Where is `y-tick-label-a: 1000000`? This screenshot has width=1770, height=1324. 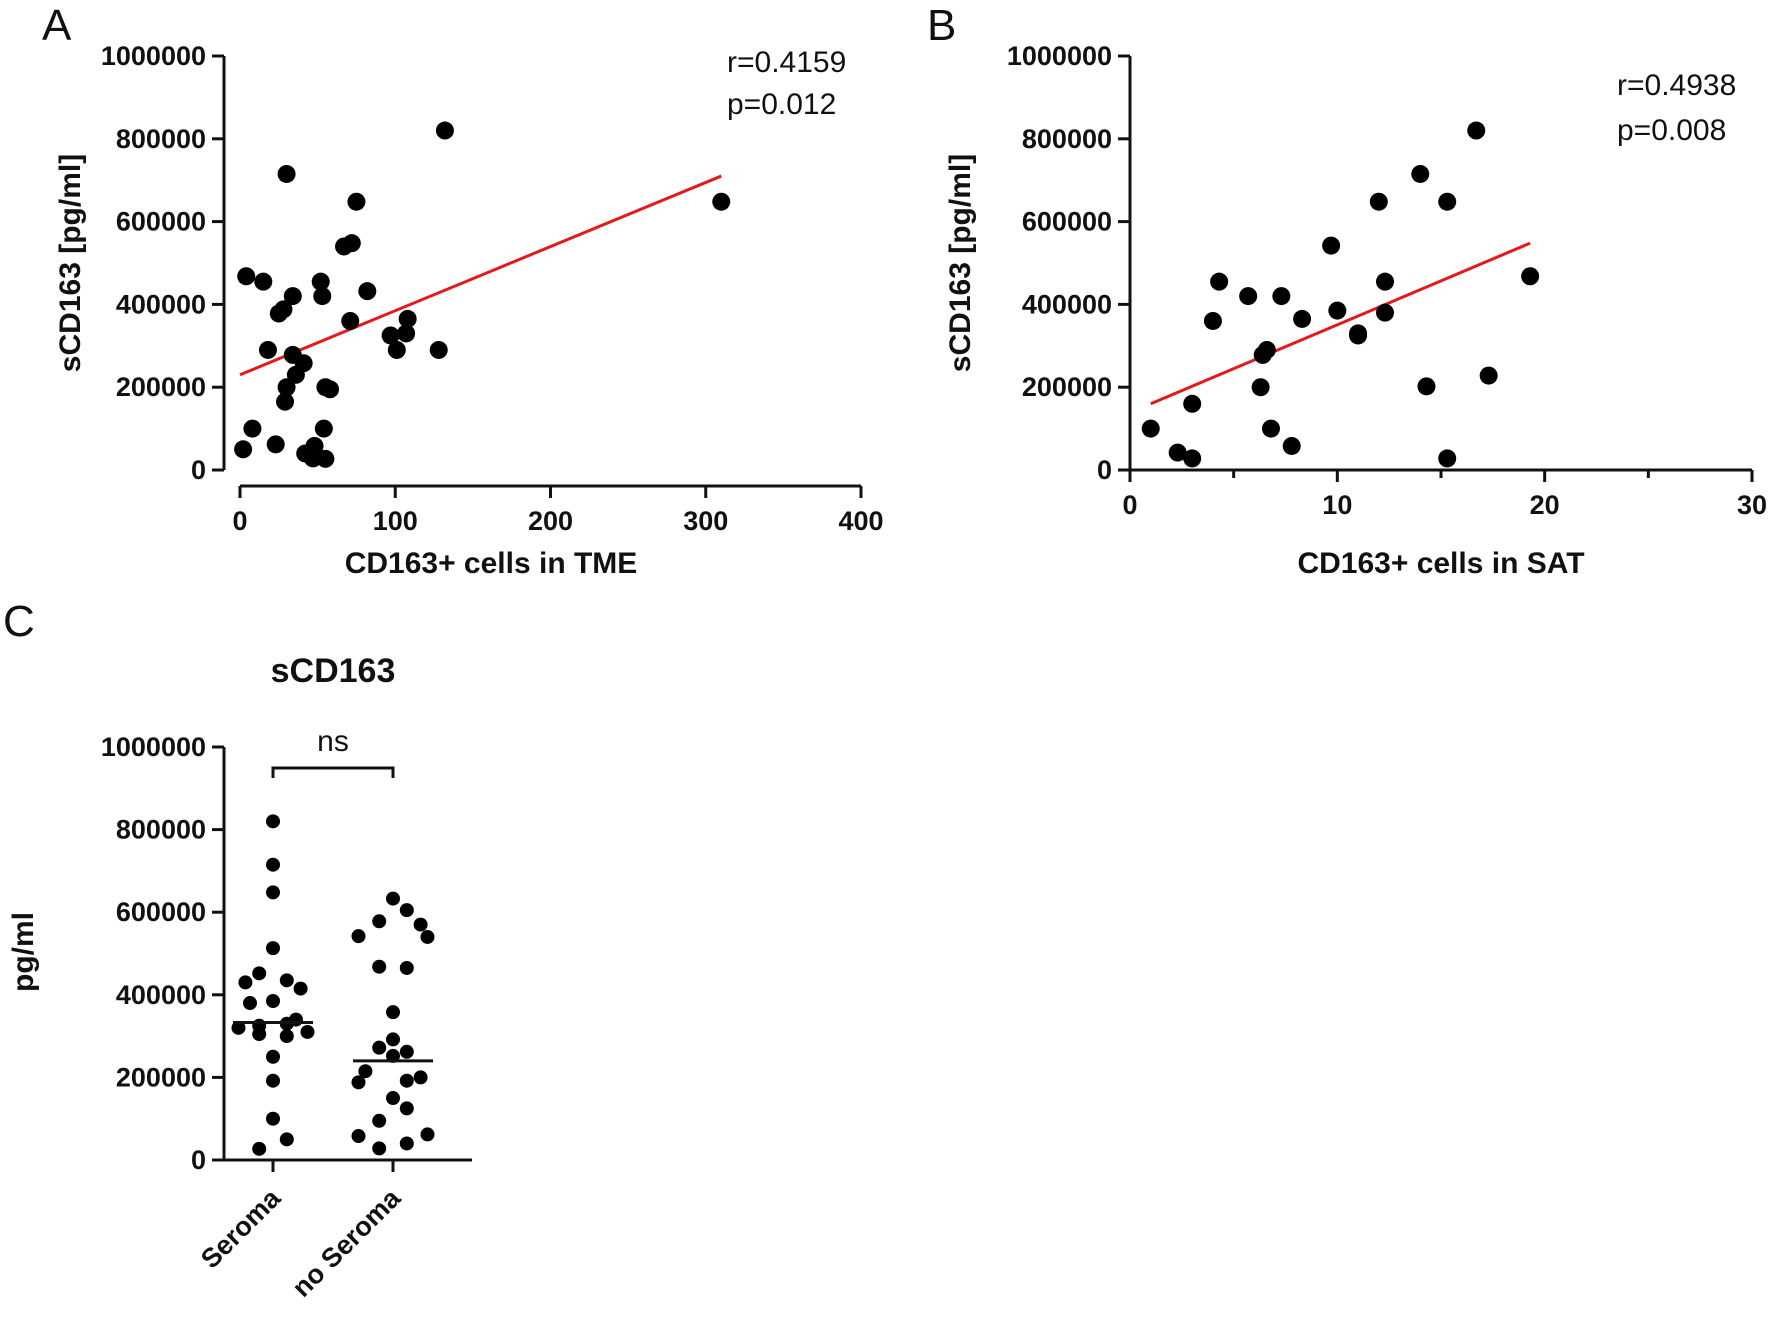 y-tick-label-a: 1000000 is located at coordinates (153, 56).